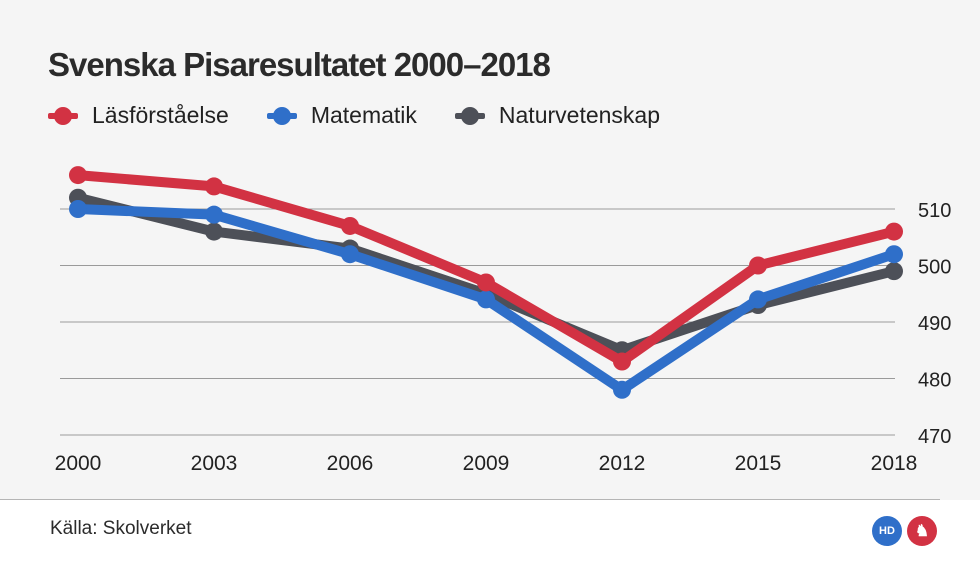 The width and height of the screenshot is (980, 588). I want to click on x-tick-label-2000: 2000, so click(78, 463).